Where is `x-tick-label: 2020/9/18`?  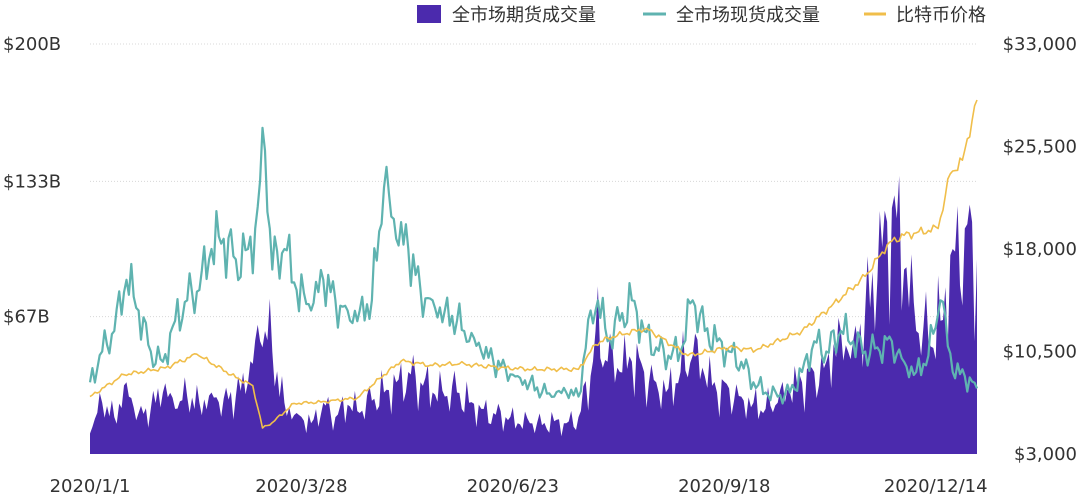 x-tick-label: 2020/9/18 is located at coordinates (724, 486).